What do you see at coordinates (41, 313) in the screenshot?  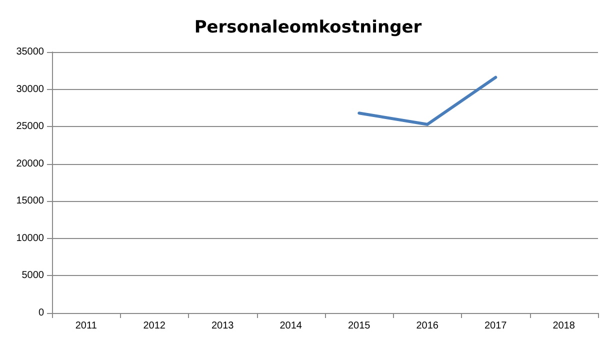 I see `y-tick-label: 0` at bounding box center [41, 313].